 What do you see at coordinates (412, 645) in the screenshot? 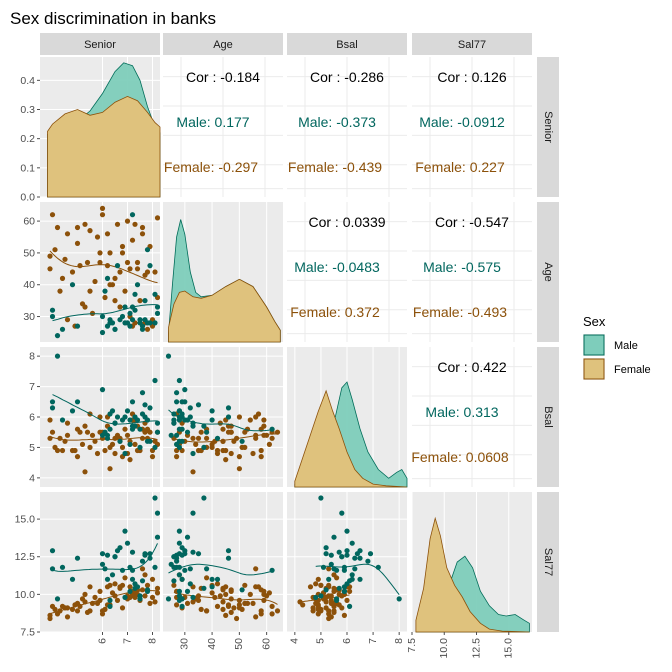
I see `x-tick-label: 7.5` at bounding box center [412, 645].